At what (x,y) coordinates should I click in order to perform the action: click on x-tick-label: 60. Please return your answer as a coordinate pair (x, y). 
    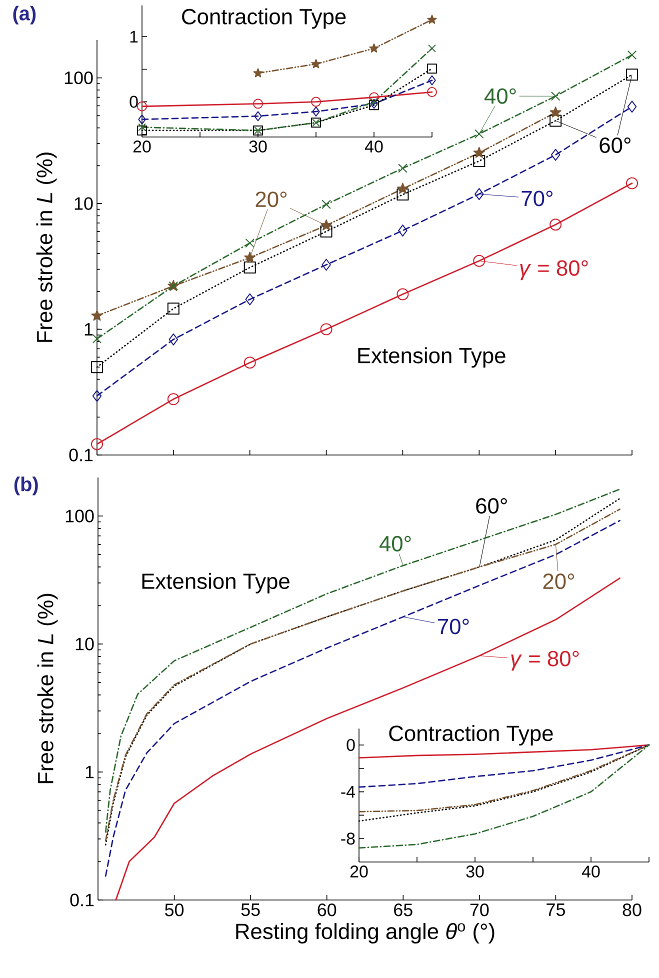
    Looking at the image, I should click on (327, 910).